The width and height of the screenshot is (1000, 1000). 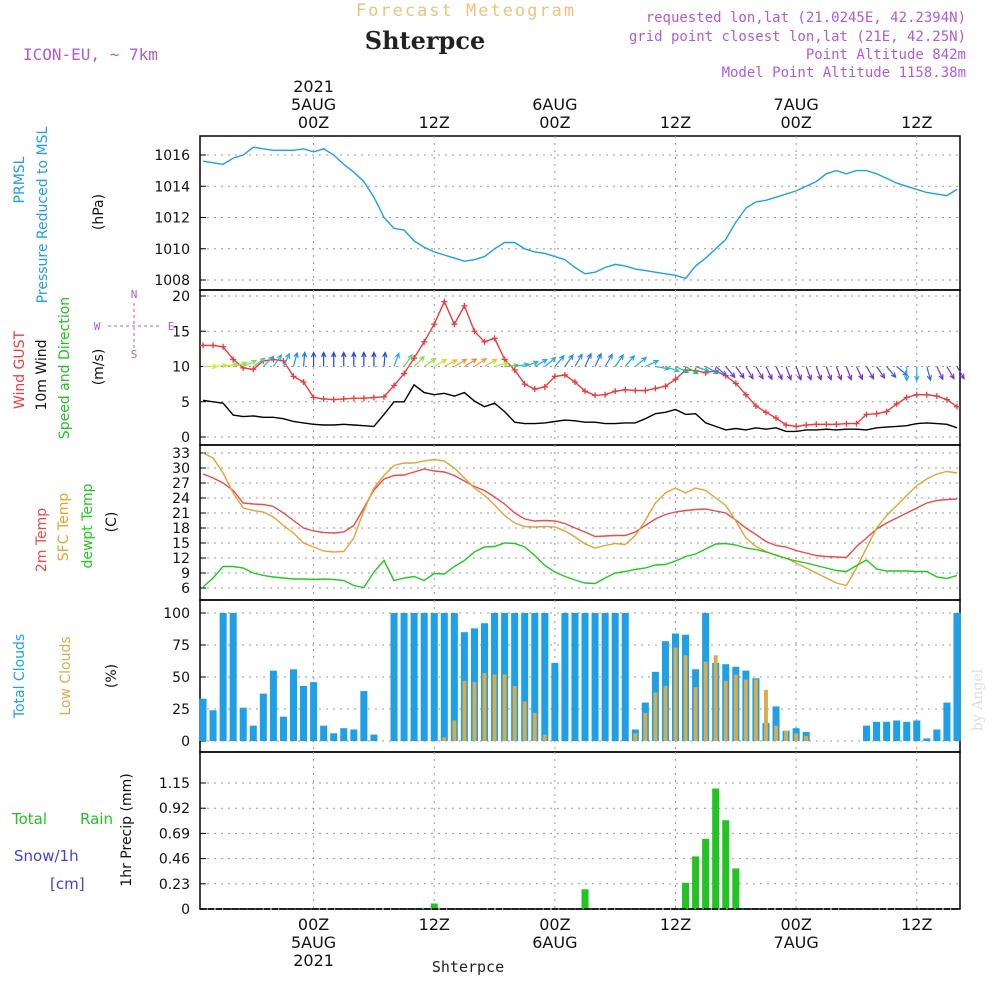 I want to click on t2m-label: 2m Temp, so click(x=42, y=540).